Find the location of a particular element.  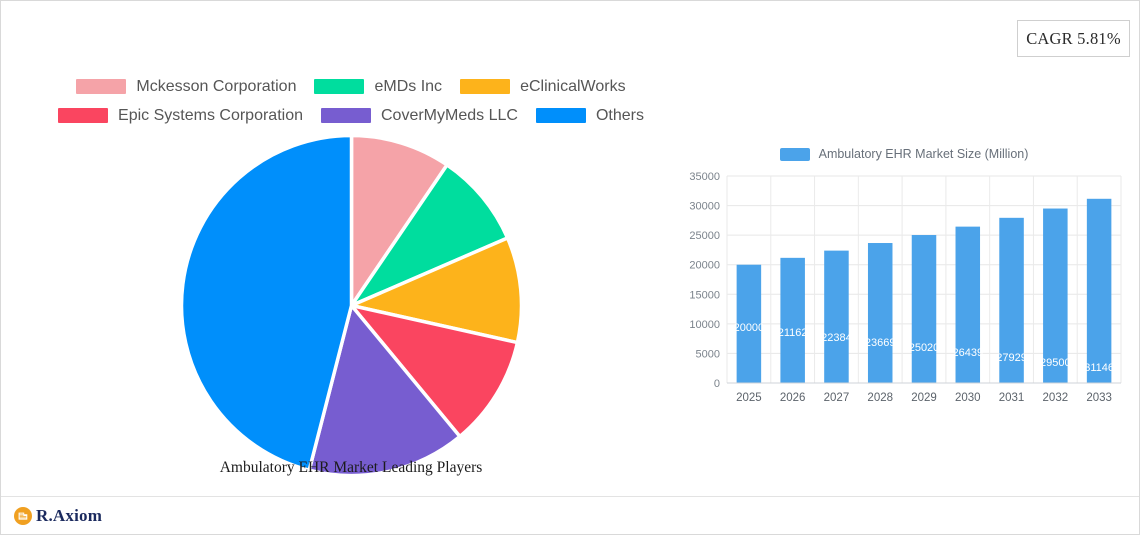

bar-legend-label: Ambulatory EHR Market Size (Million) is located at coordinates (923, 154).